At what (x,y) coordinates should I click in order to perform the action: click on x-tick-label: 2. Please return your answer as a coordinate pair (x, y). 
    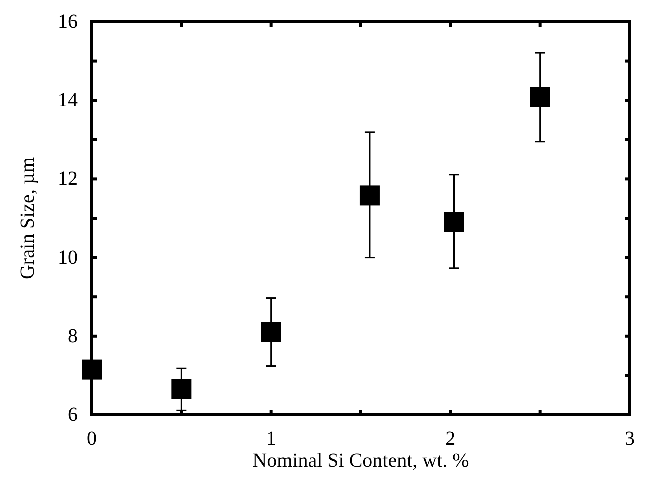
    Looking at the image, I should click on (451, 439).